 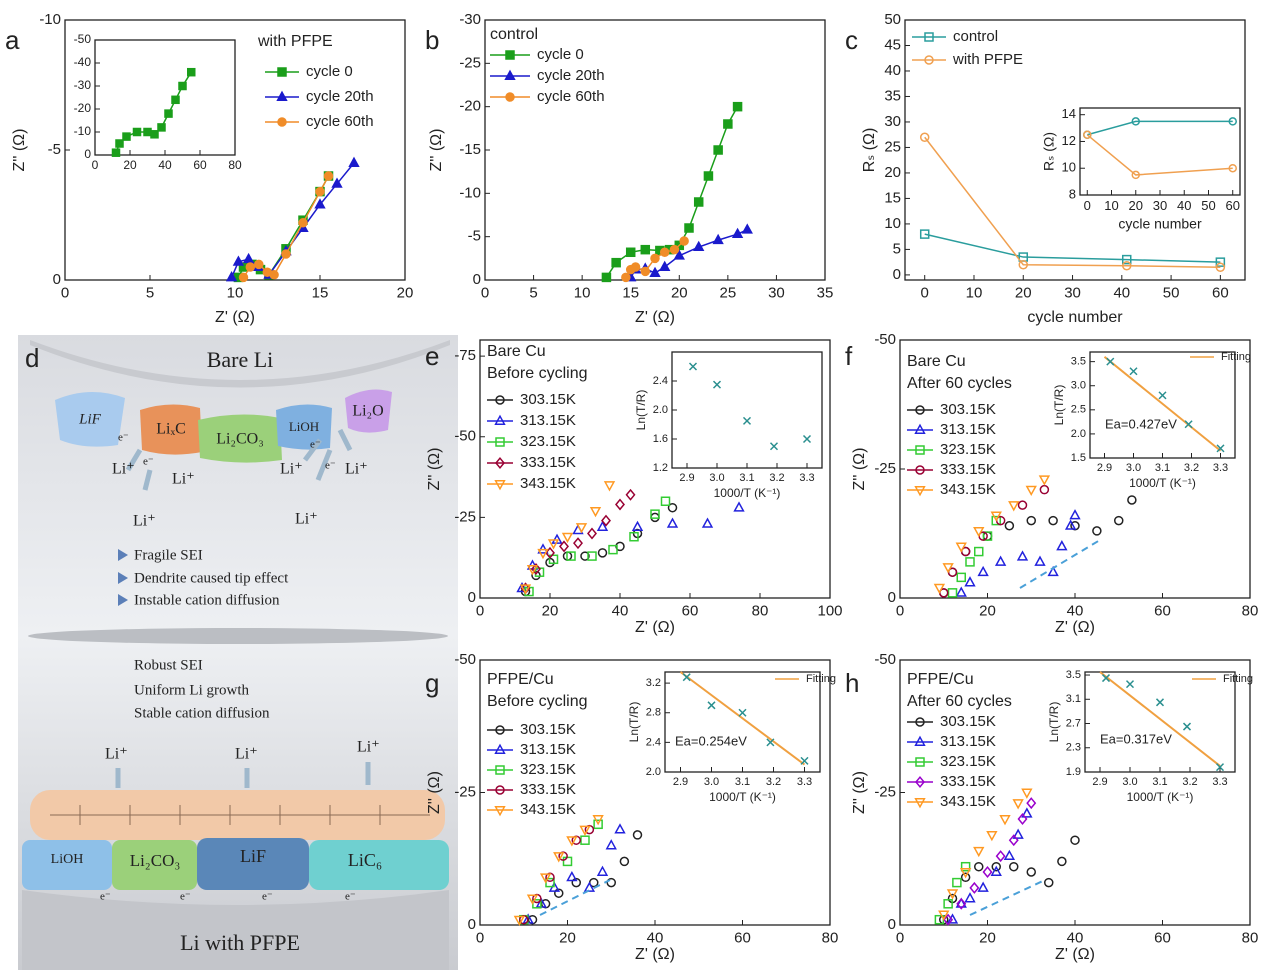 I want to click on plot-frame, so click(x=742, y=722).